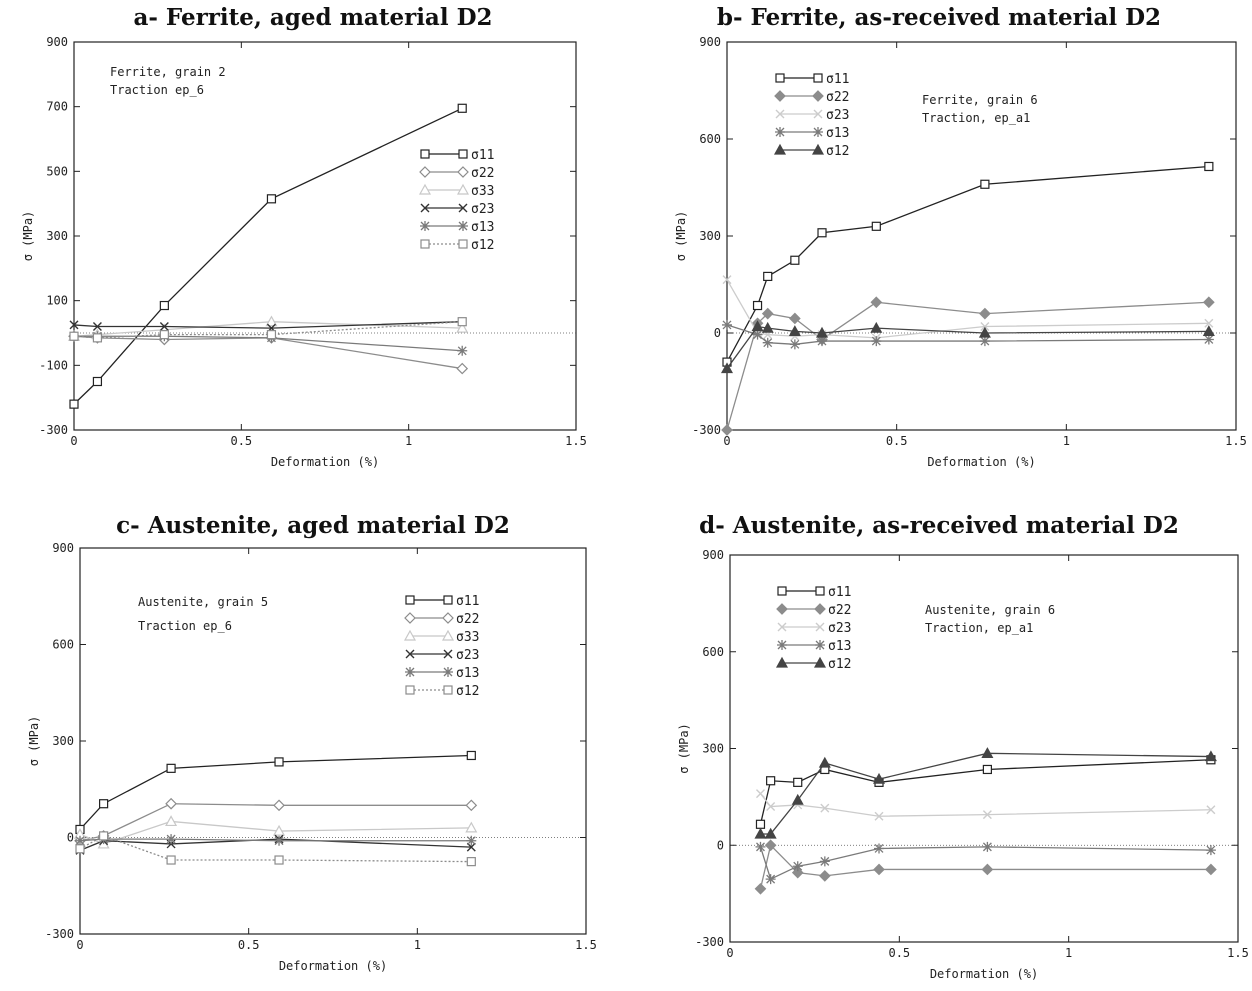 This screenshot has width=1252, height=991. What do you see at coordinates (1066, 441) in the screenshot?
I see `panel-b-xtick-label: 1` at bounding box center [1066, 441].